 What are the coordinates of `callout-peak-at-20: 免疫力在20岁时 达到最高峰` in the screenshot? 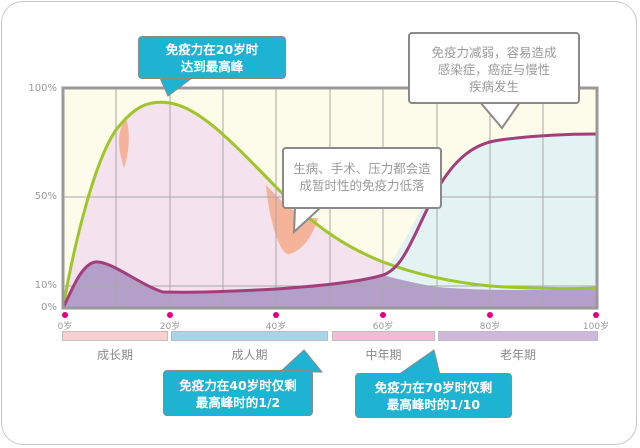 It's located at (212, 57).